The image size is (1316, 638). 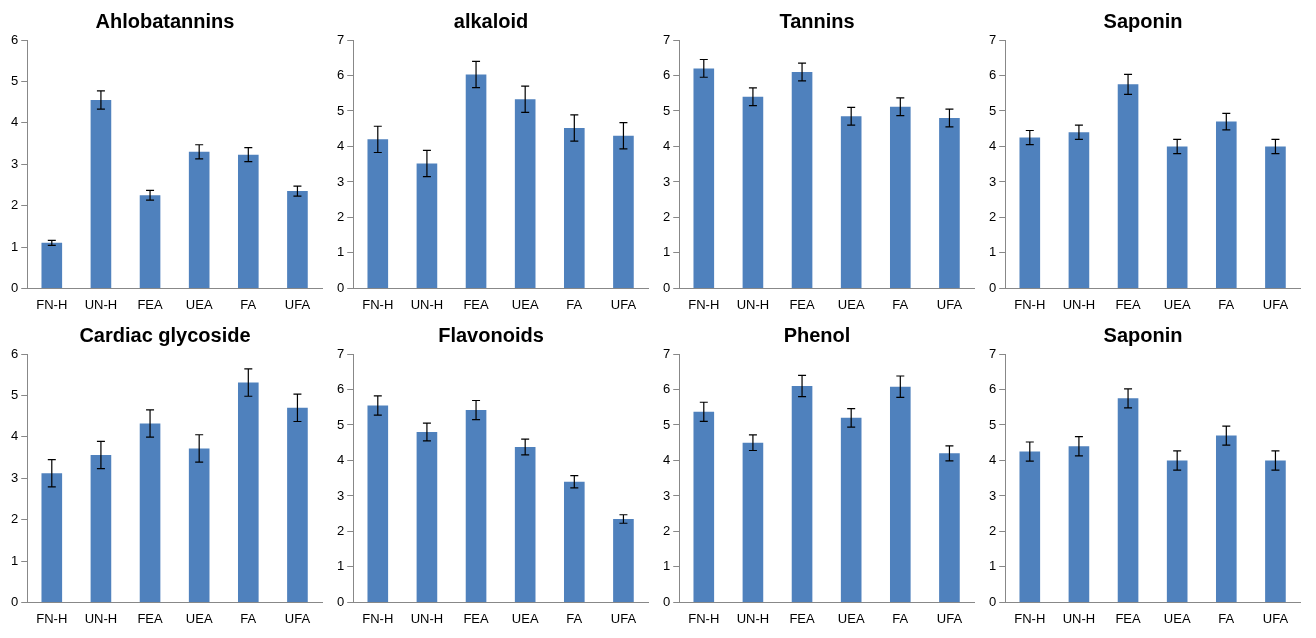 I want to click on chart-title: Phenol, so click(x=817, y=334).